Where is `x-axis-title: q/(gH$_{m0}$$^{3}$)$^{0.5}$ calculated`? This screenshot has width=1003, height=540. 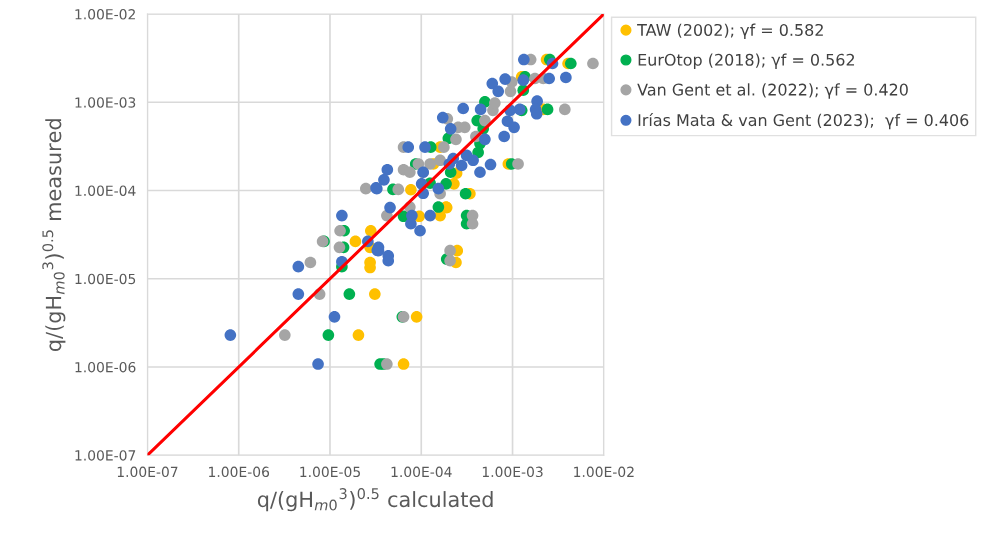
x-axis-title: q/(gH$_{m0}$$^{3}$)$^{0.5}$ calculated is located at coordinates (375, 500).